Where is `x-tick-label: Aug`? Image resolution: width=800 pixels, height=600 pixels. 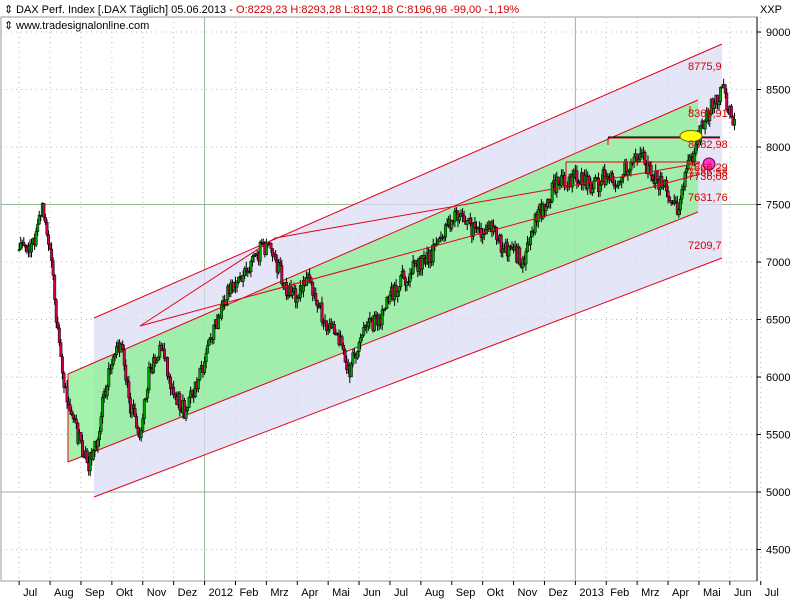 x-tick-label: Aug is located at coordinates (435, 593).